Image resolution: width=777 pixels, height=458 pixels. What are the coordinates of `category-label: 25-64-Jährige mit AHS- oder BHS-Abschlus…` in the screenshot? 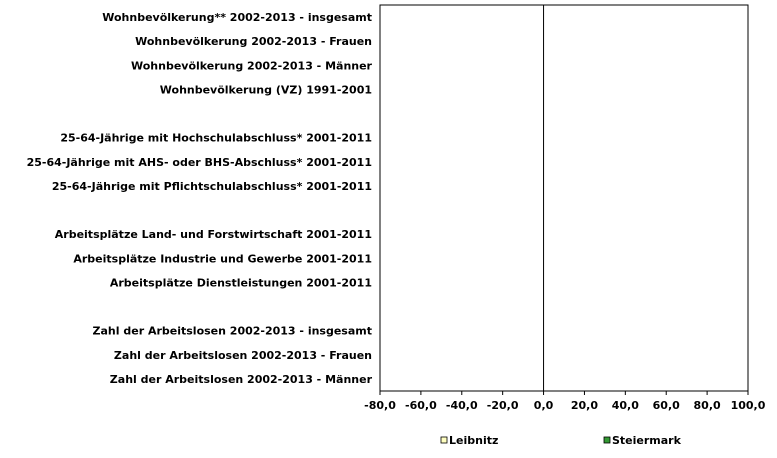 It's located at (199, 162).